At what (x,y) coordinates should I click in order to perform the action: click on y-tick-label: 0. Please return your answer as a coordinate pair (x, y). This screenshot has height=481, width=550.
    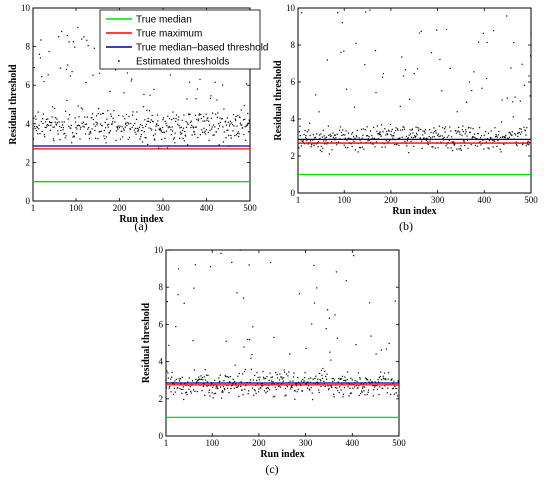
    Looking at the image, I should click on (28, 201).